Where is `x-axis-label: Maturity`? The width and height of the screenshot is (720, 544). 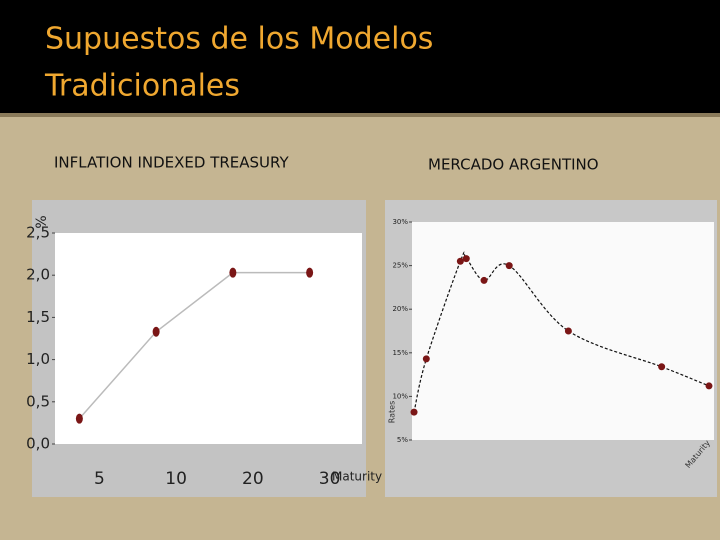
x-axis-label: Maturity is located at coordinates (357, 477).